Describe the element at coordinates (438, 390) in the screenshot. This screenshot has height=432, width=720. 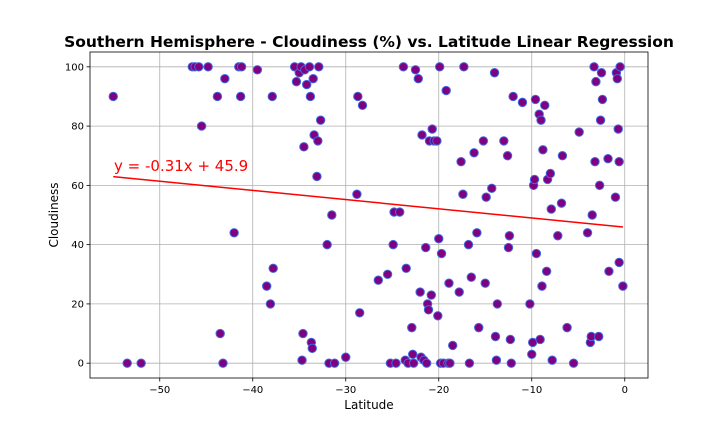
I see `x-tick-label: −20` at that location.